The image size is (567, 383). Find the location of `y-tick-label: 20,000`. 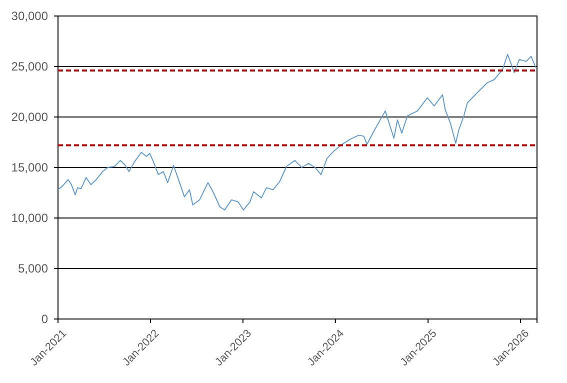

y-tick-label: 20,000 is located at coordinates (29, 117).